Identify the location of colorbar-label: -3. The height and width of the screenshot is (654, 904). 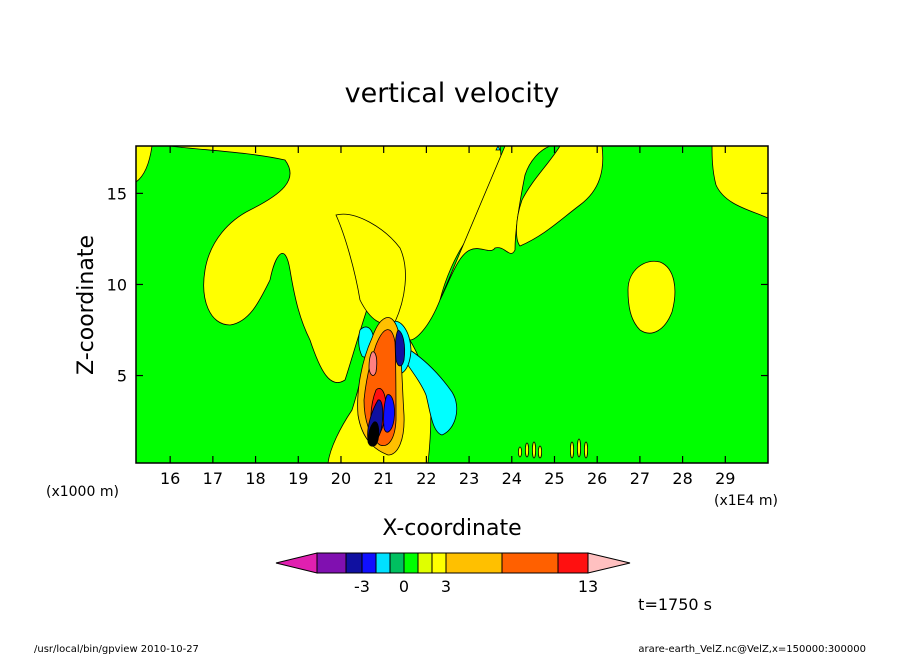
(362, 586).